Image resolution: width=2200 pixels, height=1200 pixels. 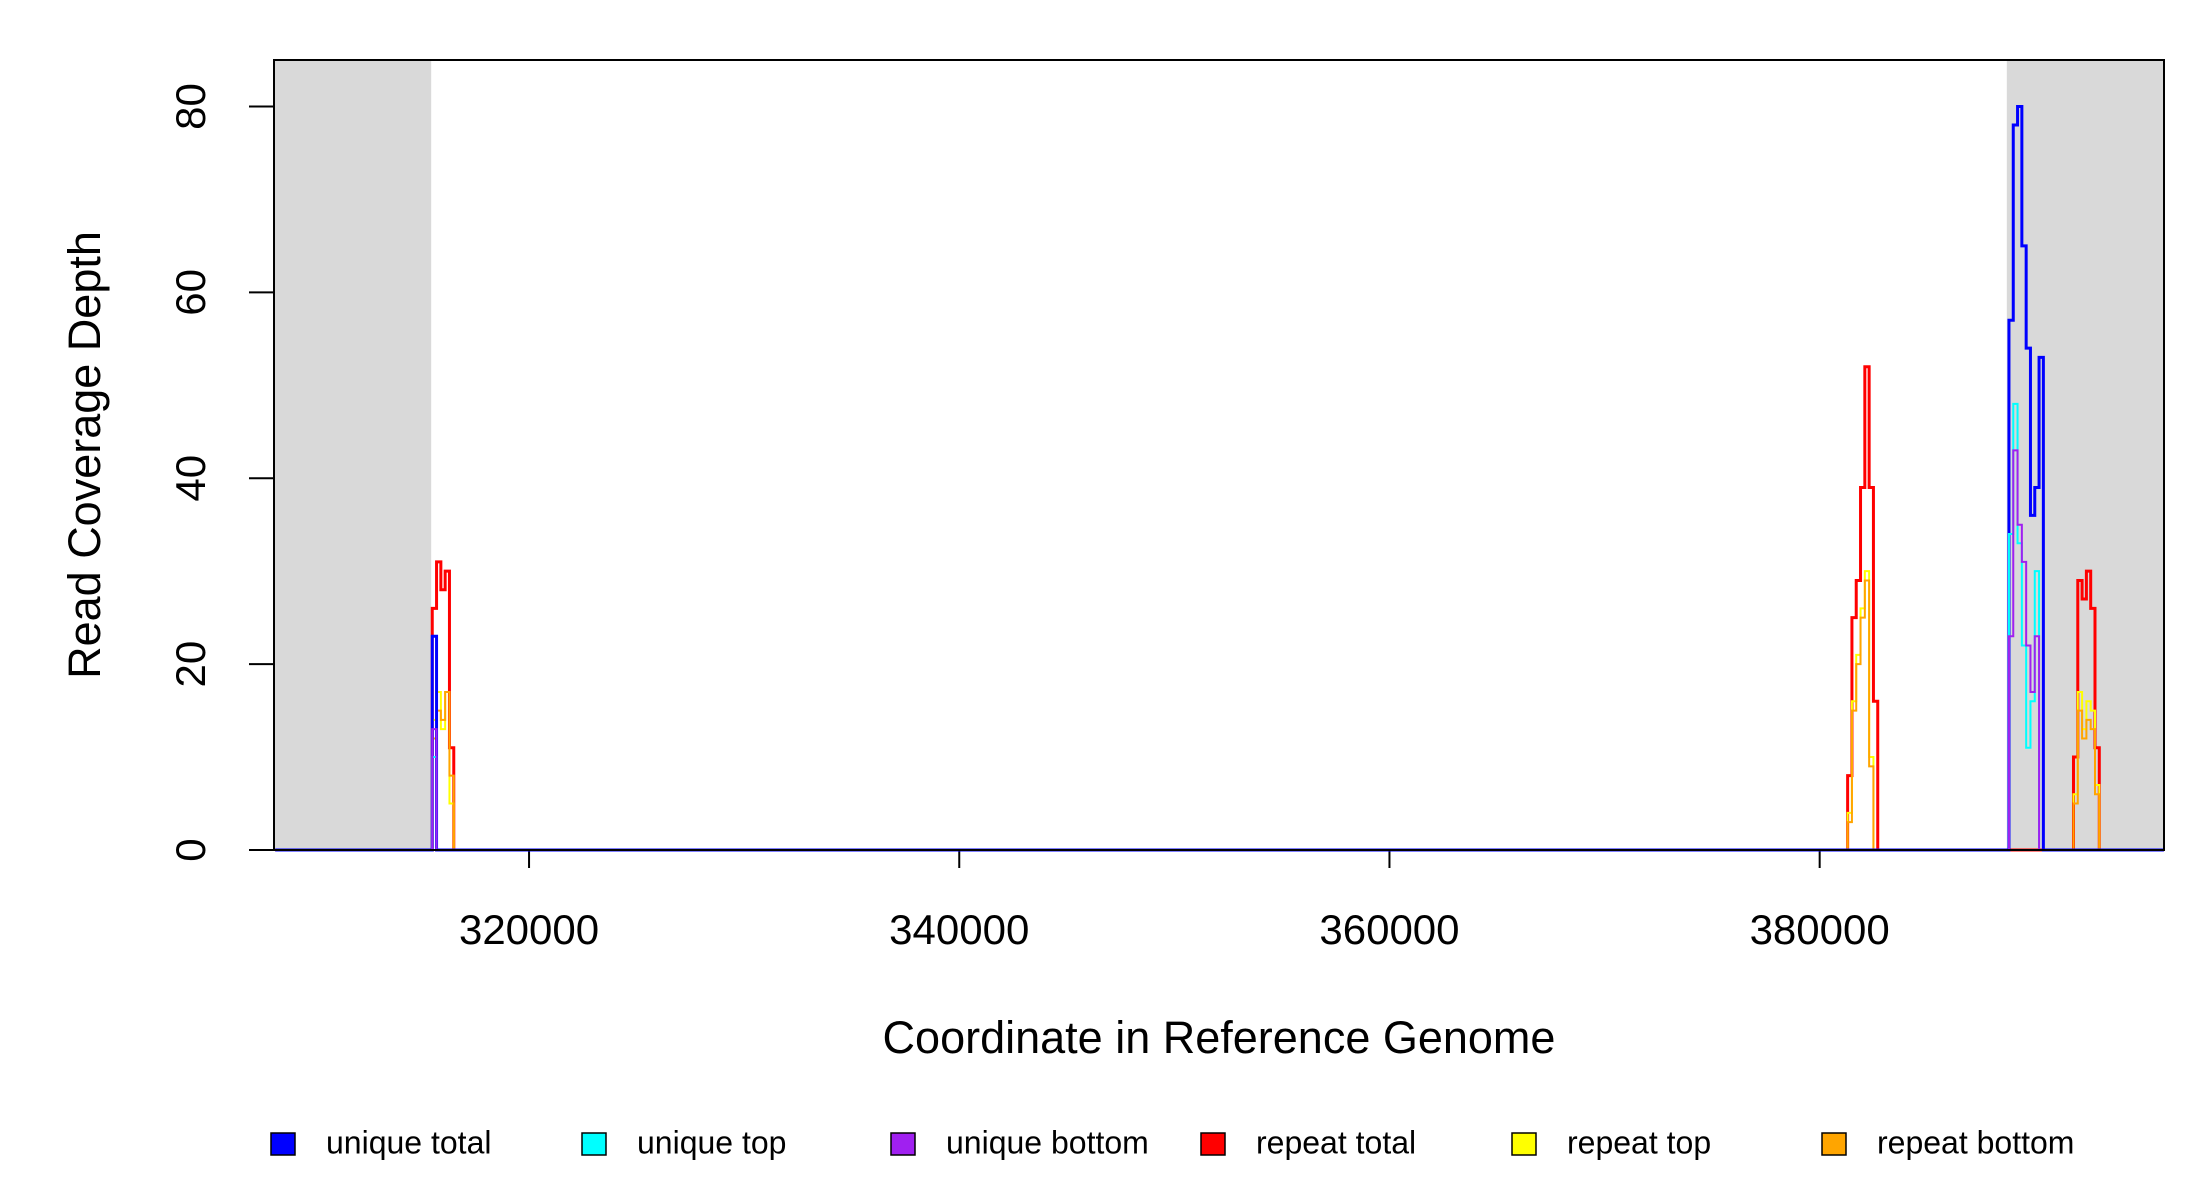 I want to click on legend-label: unique bottom, so click(x=1047, y=1142).